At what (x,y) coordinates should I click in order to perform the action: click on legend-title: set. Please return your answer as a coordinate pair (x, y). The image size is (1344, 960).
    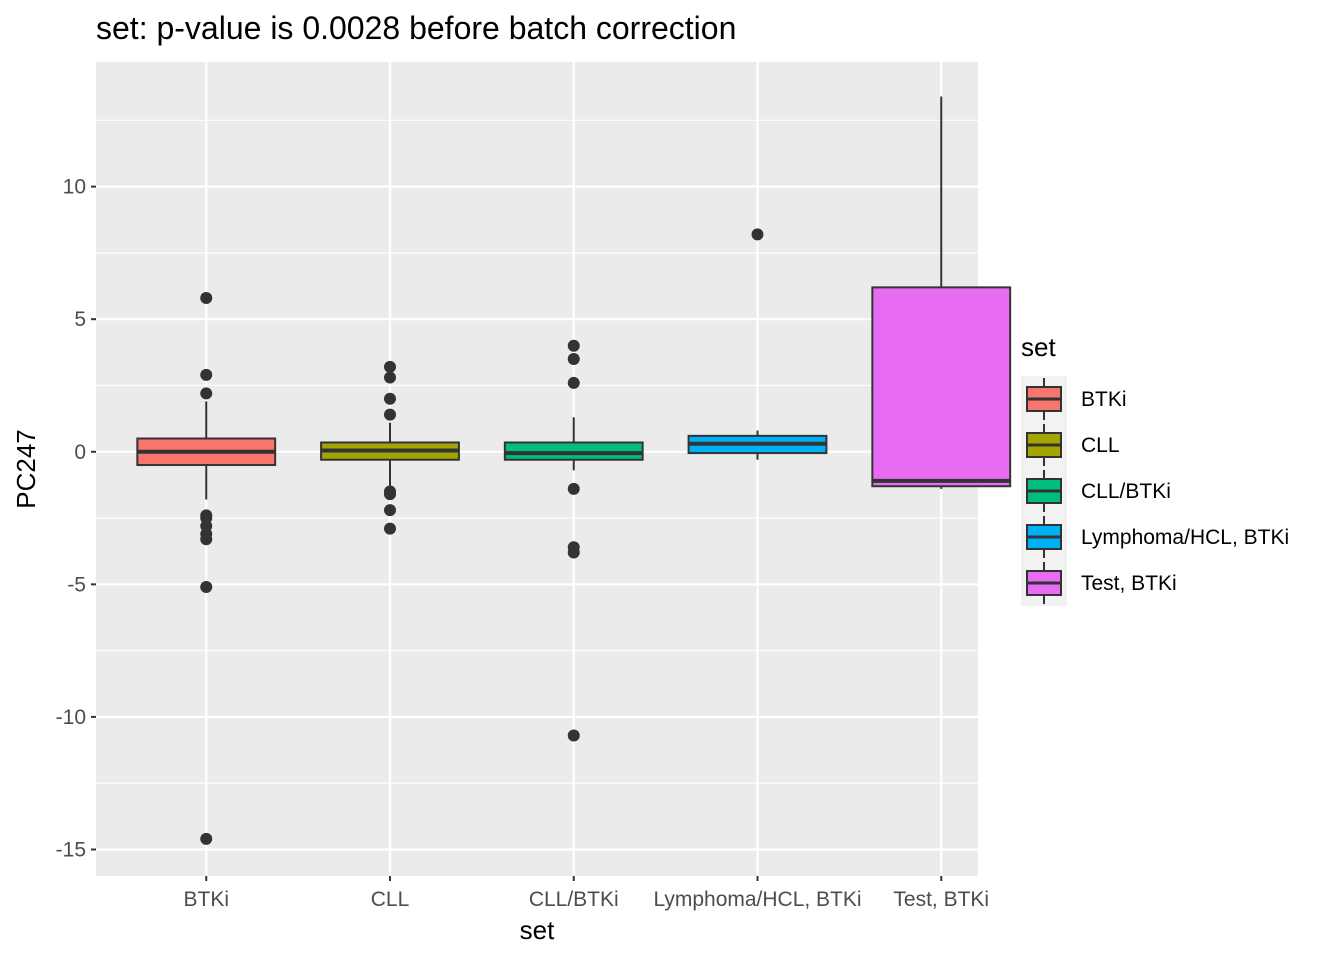
    Looking at the image, I should click on (1038, 347).